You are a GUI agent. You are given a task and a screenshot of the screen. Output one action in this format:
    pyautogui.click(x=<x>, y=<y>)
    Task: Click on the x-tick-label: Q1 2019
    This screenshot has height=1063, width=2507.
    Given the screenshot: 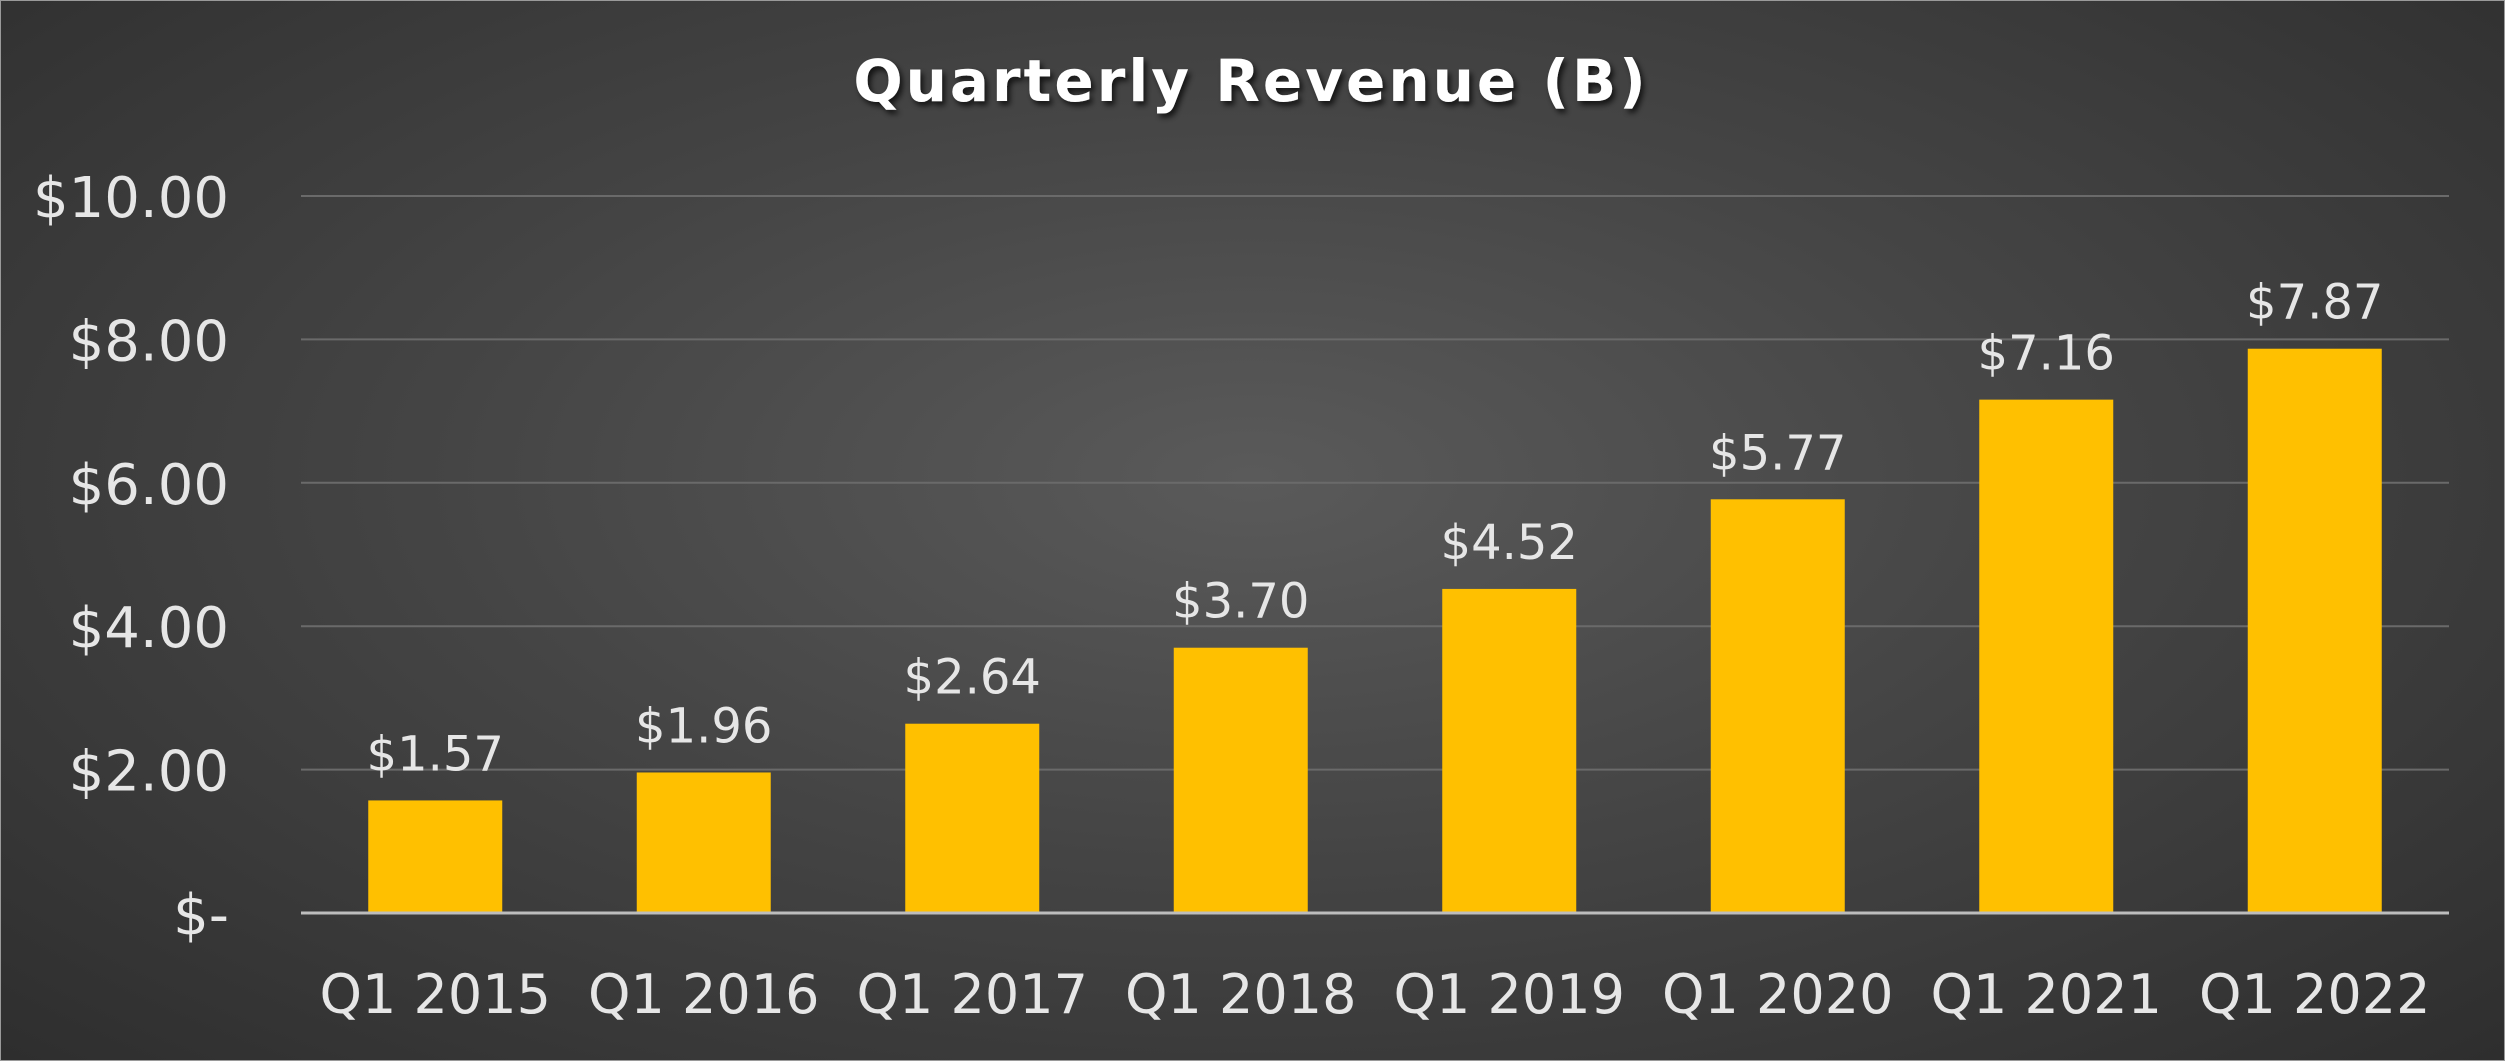 What is the action you would take?
    pyautogui.click(x=1509, y=994)
    